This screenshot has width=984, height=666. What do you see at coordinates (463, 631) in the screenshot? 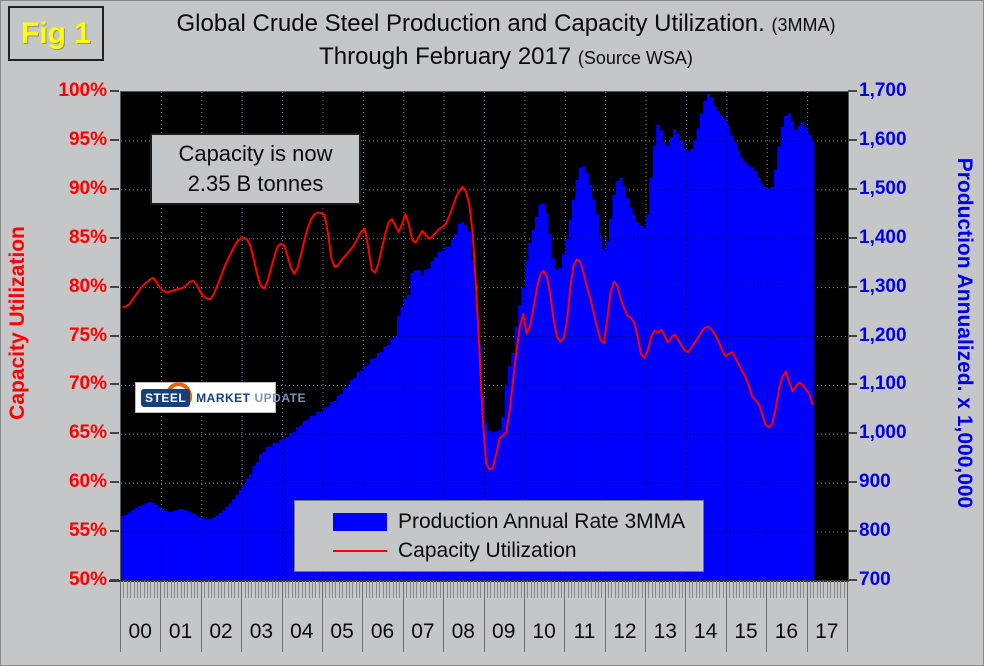
I see `x-axis-tick-label: 08` at bounding box center [463, 631].